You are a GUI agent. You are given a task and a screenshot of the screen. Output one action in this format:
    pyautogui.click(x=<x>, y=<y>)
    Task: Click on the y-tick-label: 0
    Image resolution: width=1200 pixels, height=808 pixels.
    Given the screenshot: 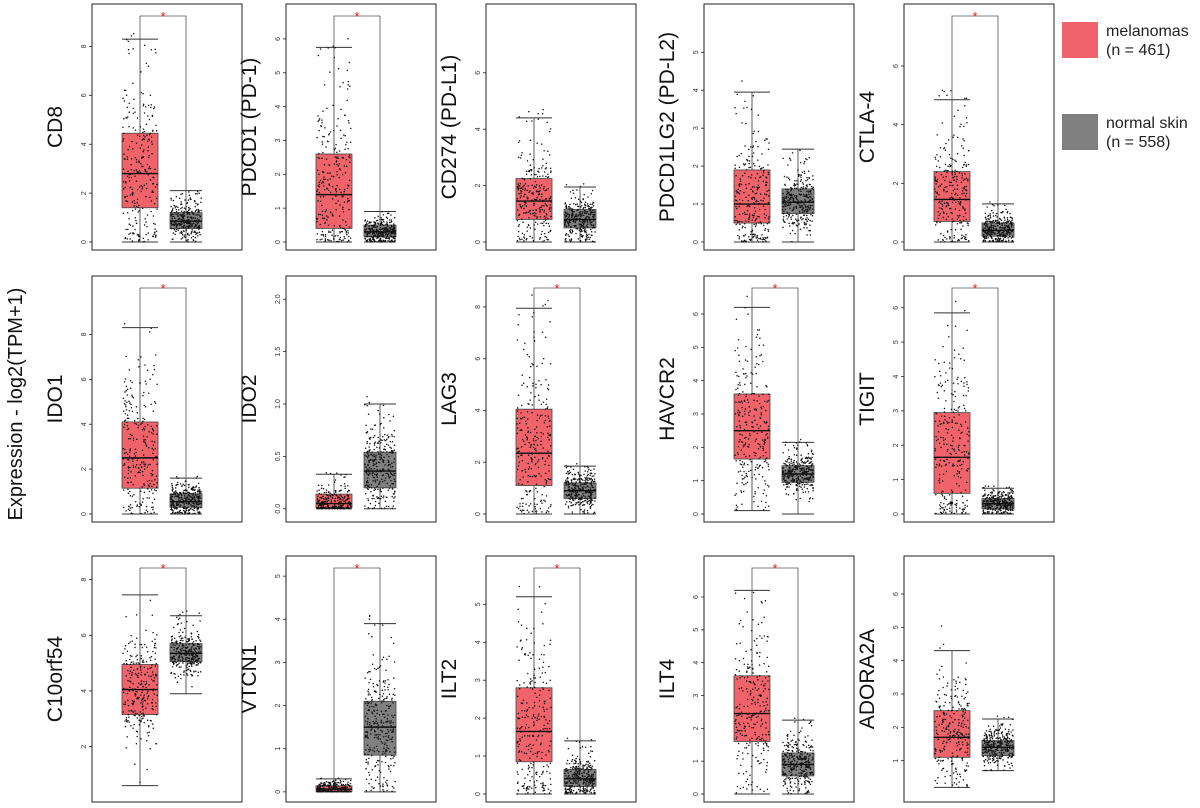 What is the action you would take?
    pyautogui.click(x=696, y=242)
    